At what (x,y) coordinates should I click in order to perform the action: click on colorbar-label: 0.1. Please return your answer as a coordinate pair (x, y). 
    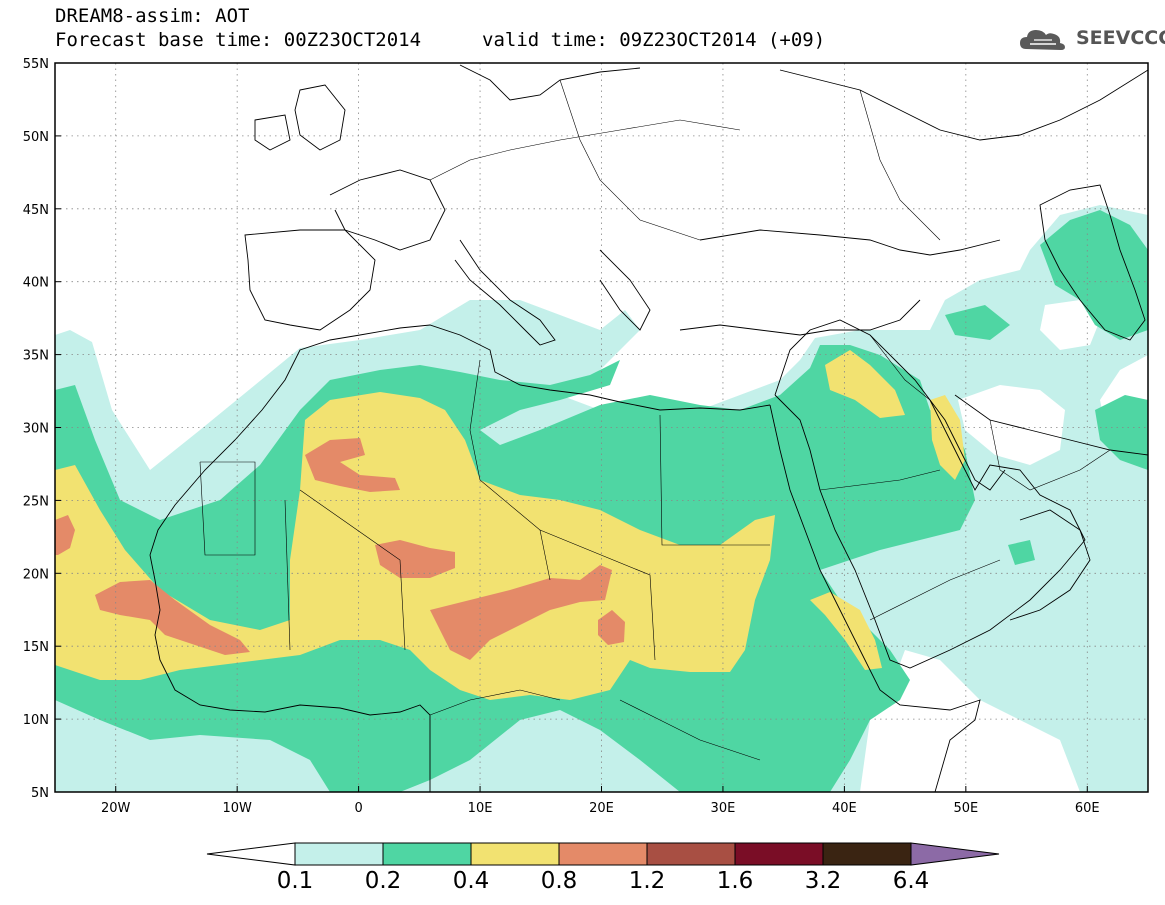
    Looking at the image, I should click on (295, 881).